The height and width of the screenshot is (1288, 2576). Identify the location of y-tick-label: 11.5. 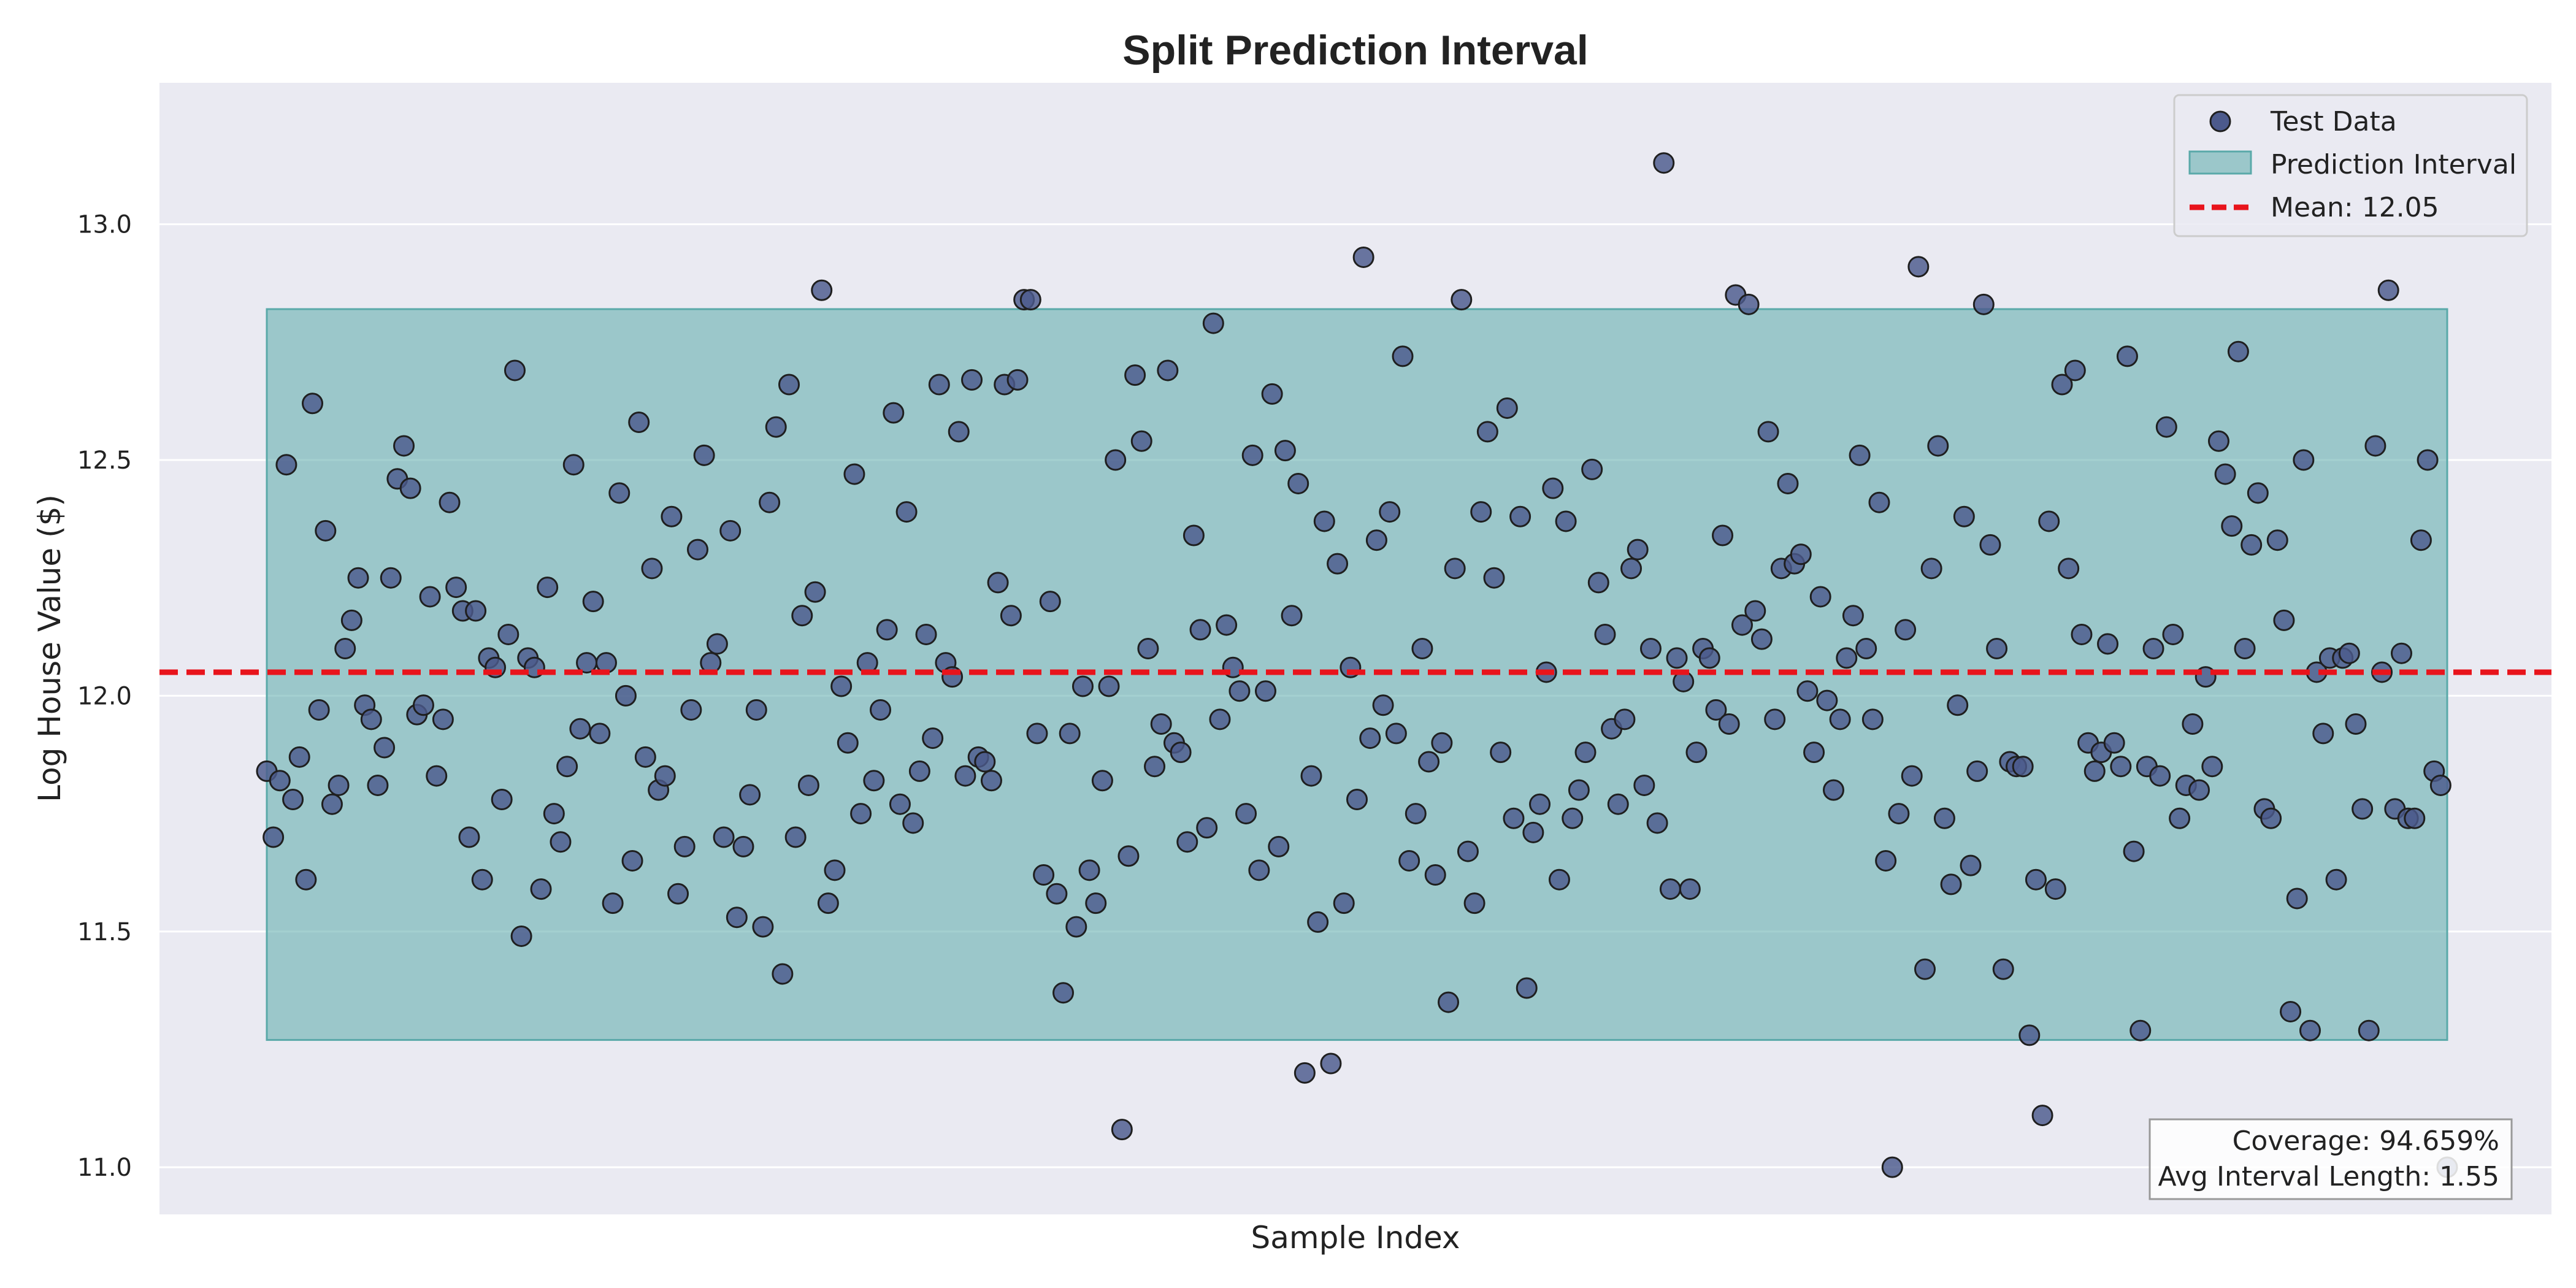
(104, 932).